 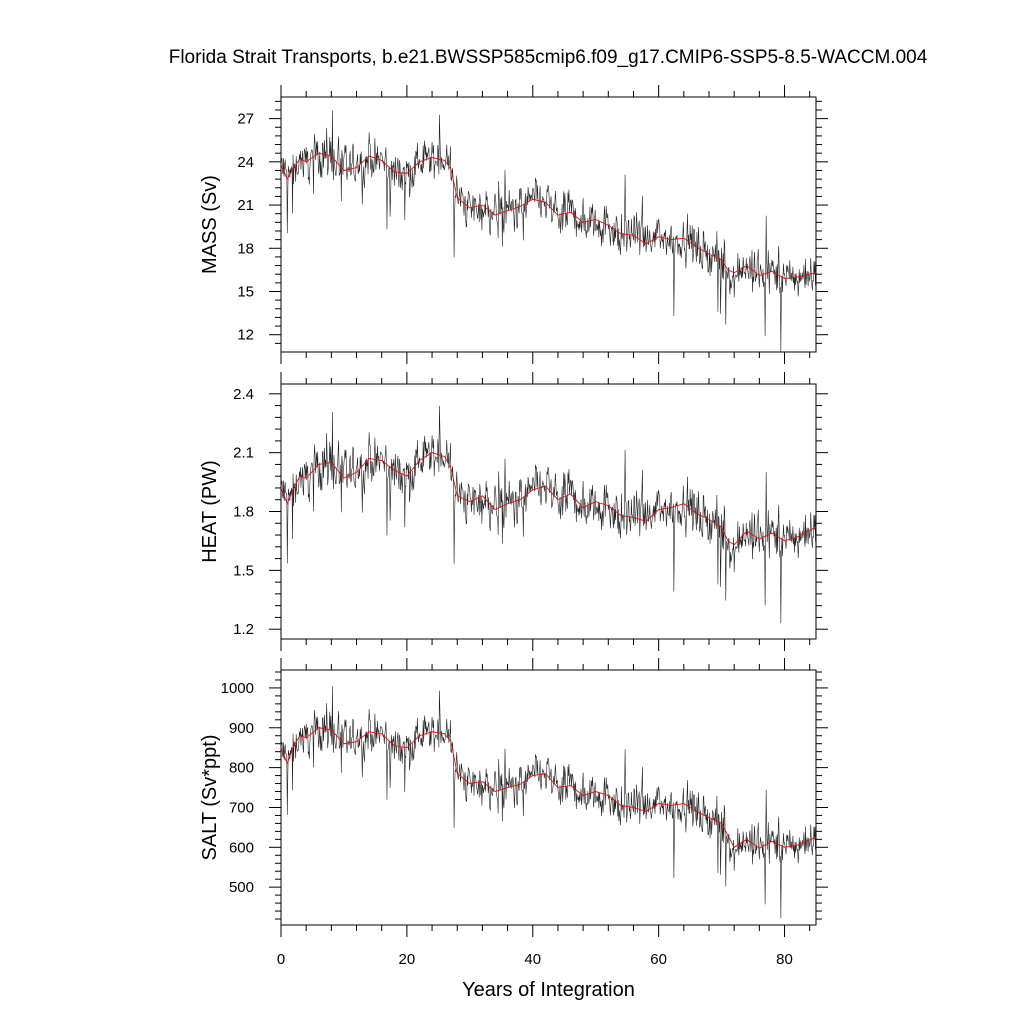 I want to click on y-tick-label: 2.4, so click(x=243, y=394).